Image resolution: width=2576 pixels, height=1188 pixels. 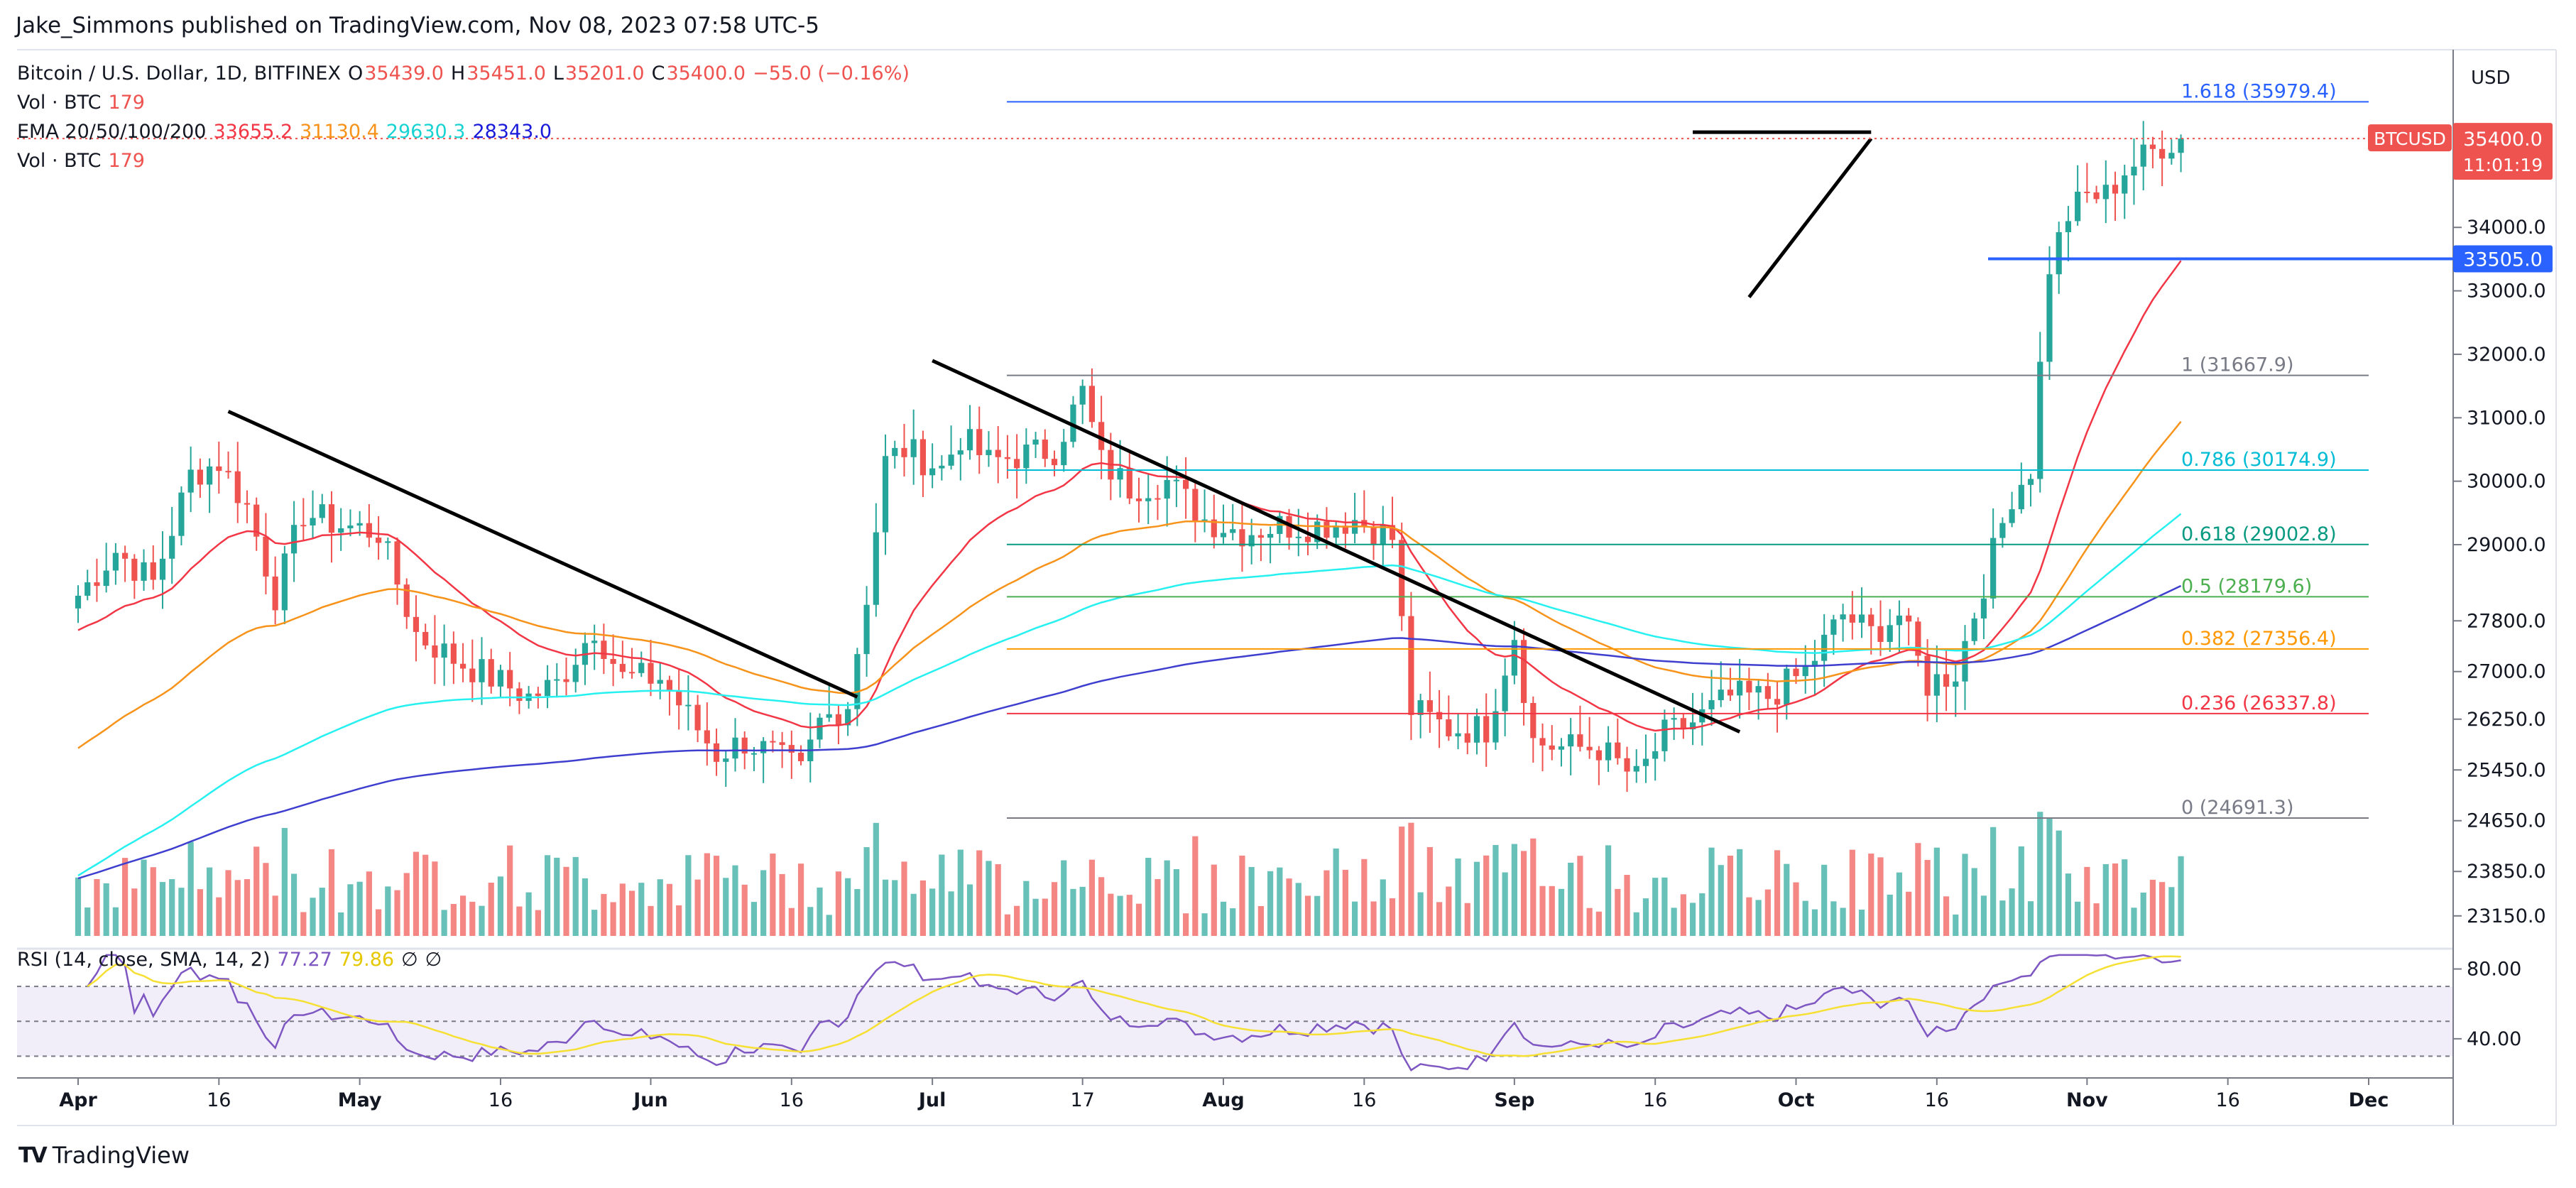 I want to click on y-tick-label: 31000.0, so click(x=2506, y=418).